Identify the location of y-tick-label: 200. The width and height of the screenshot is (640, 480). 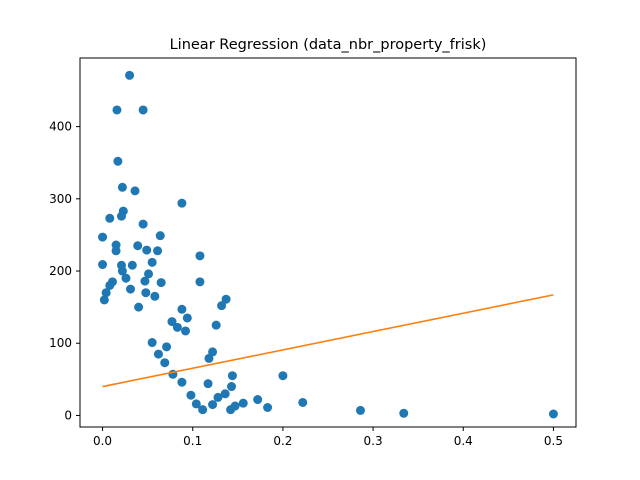
(60, 271).